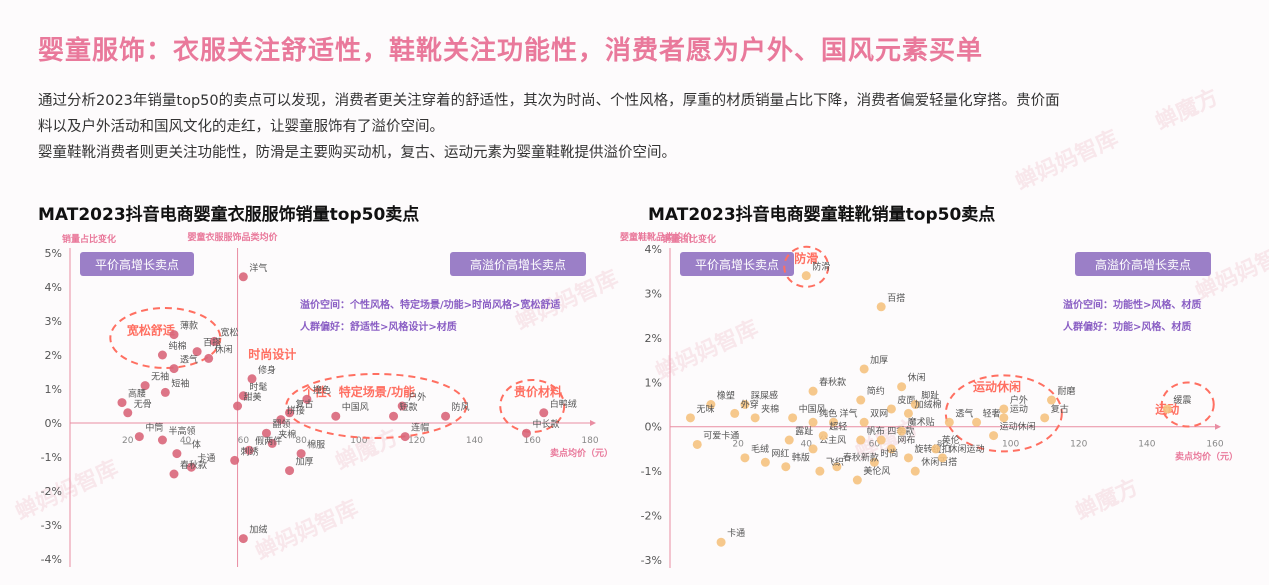 Image resolution: width=1269 pixels, height=585 pixels. I want to click on x-tick-label: 160, so click(1214, 445).